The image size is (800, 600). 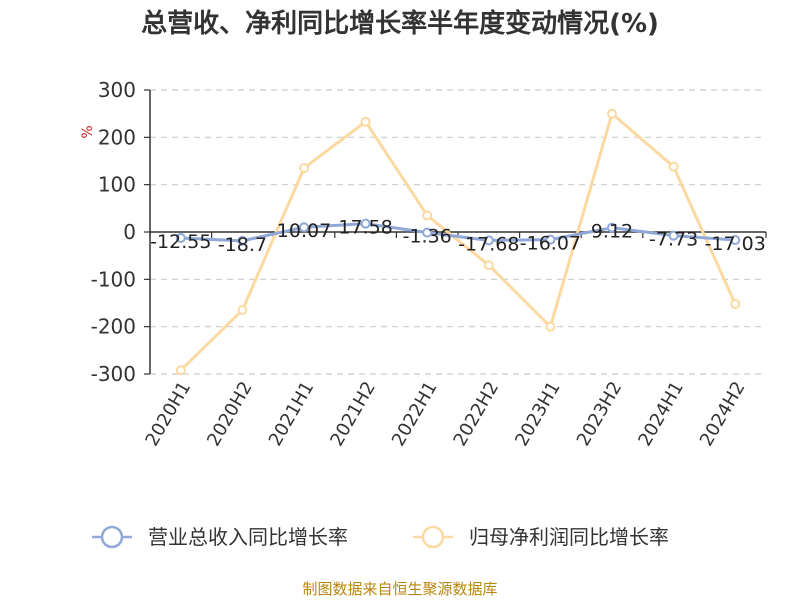 I want to click on y-tick-label: 200, so click(x=117, y=137).